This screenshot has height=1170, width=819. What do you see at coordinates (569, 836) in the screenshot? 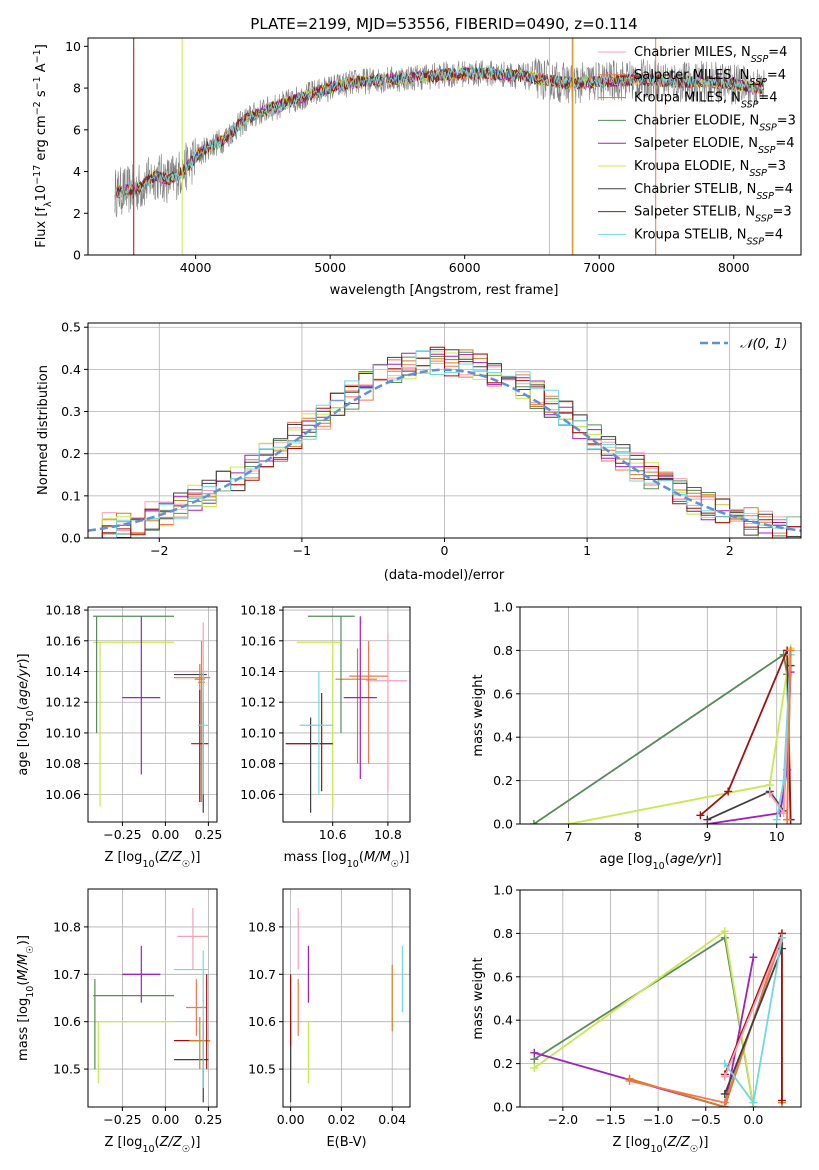
I see `x-tick-label: 7` at bounding box center [569, 836].